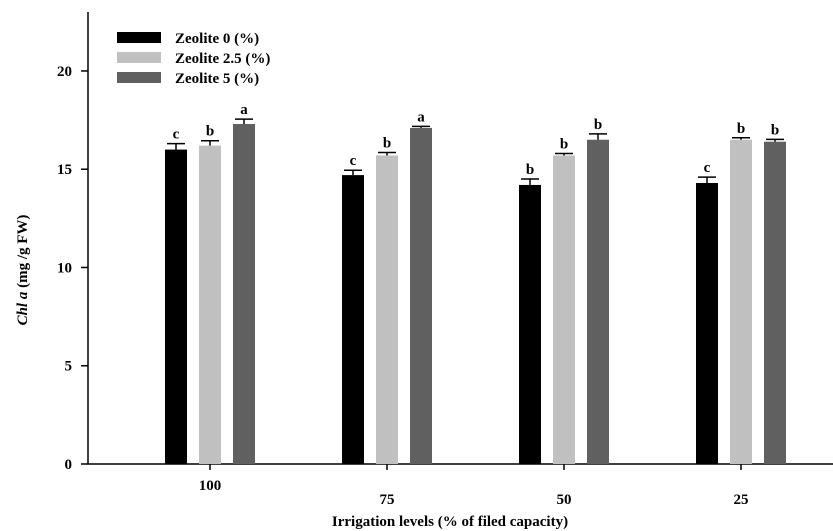 The height and width of the screenshot is (531, 833). I want to click on y-axis-title-unit: (mg /g FW), so click(23, 253).